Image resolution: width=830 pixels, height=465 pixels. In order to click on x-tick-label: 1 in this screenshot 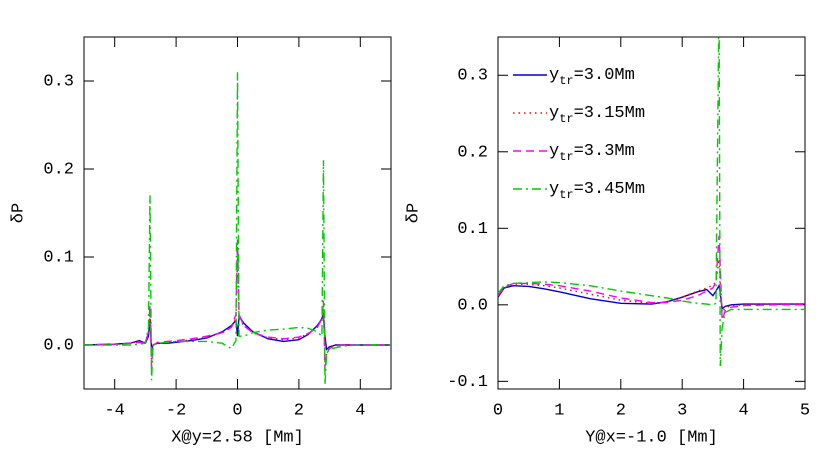, I will do `click(559, 410)`.